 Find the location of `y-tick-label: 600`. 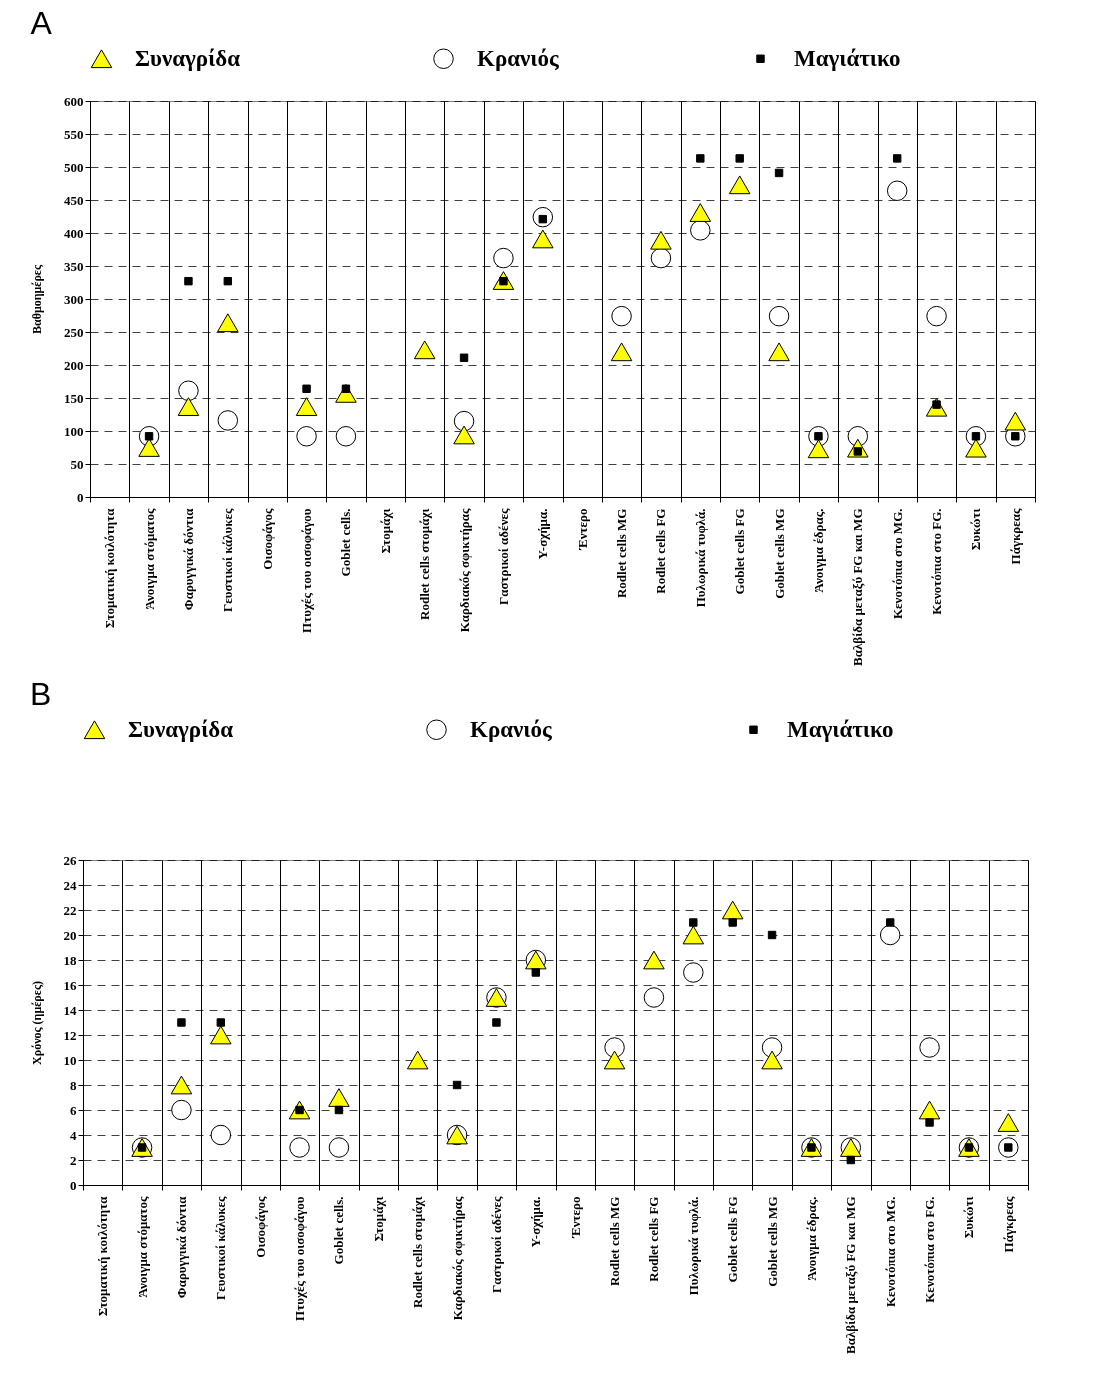

y-tick-label: 600 is located at coordinates (74, 101).